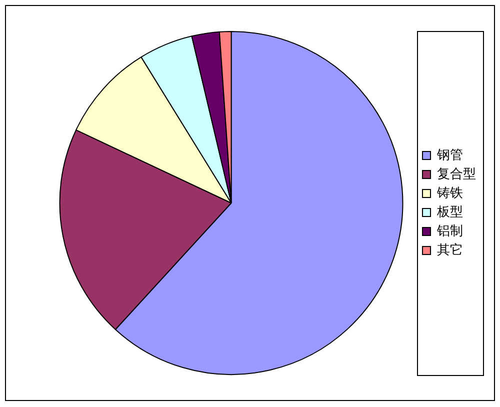 Image resolution: width=500 pixels, height=407 pixels. What do you see at coordinates (449, 155) in the screenshot?
I see `legend-label: 钢管` at bounding box center [449, 155].